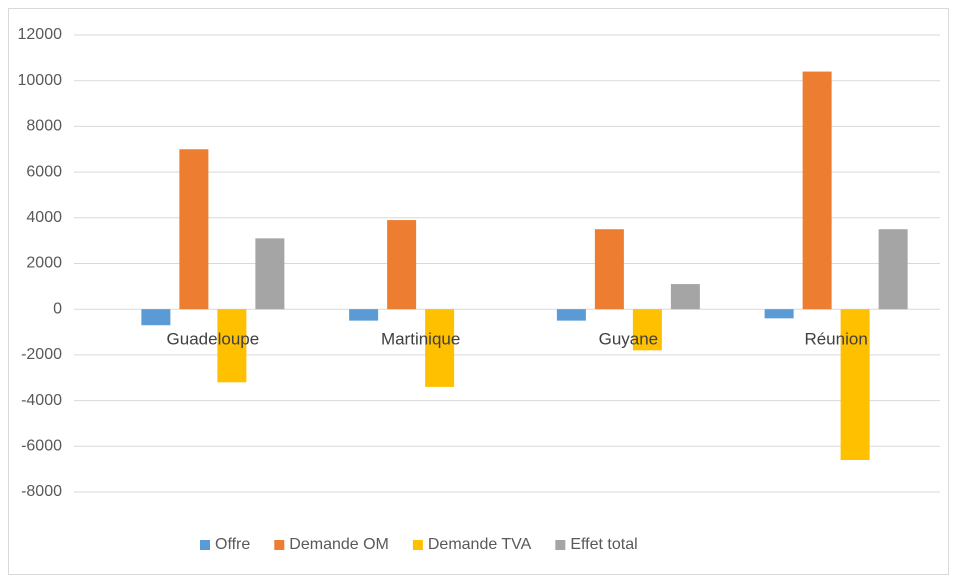  What do you see at coordinates (41, 400) in the screenshot?
I see `y-tick-label: -4000` at bounding box center [41, 400].